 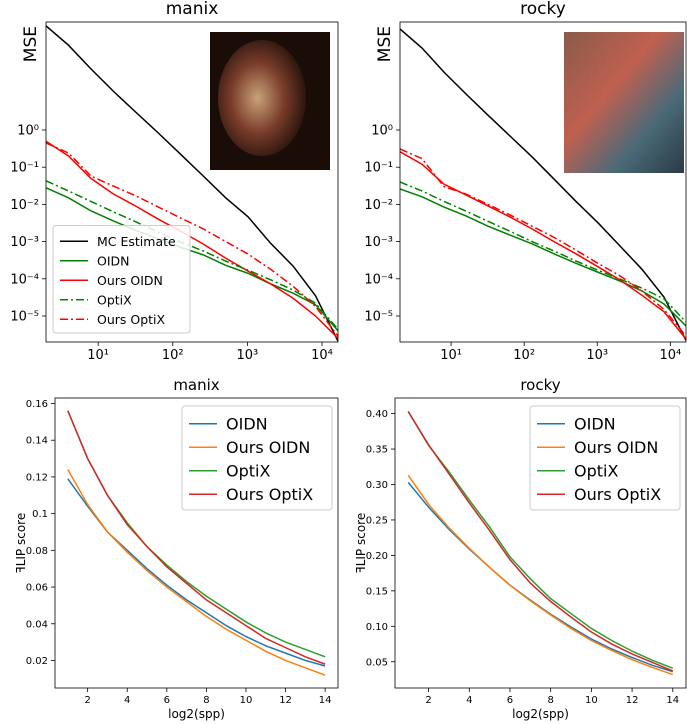 I want to click on legend-label: MC Estimate, so click(x=136, y=241).